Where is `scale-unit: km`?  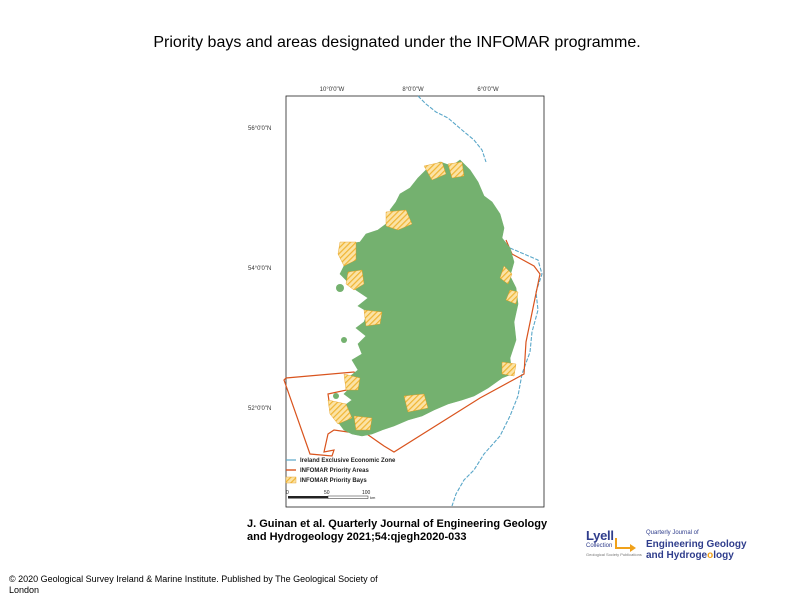 scale-unit: km is located at coordinates (373, 497).